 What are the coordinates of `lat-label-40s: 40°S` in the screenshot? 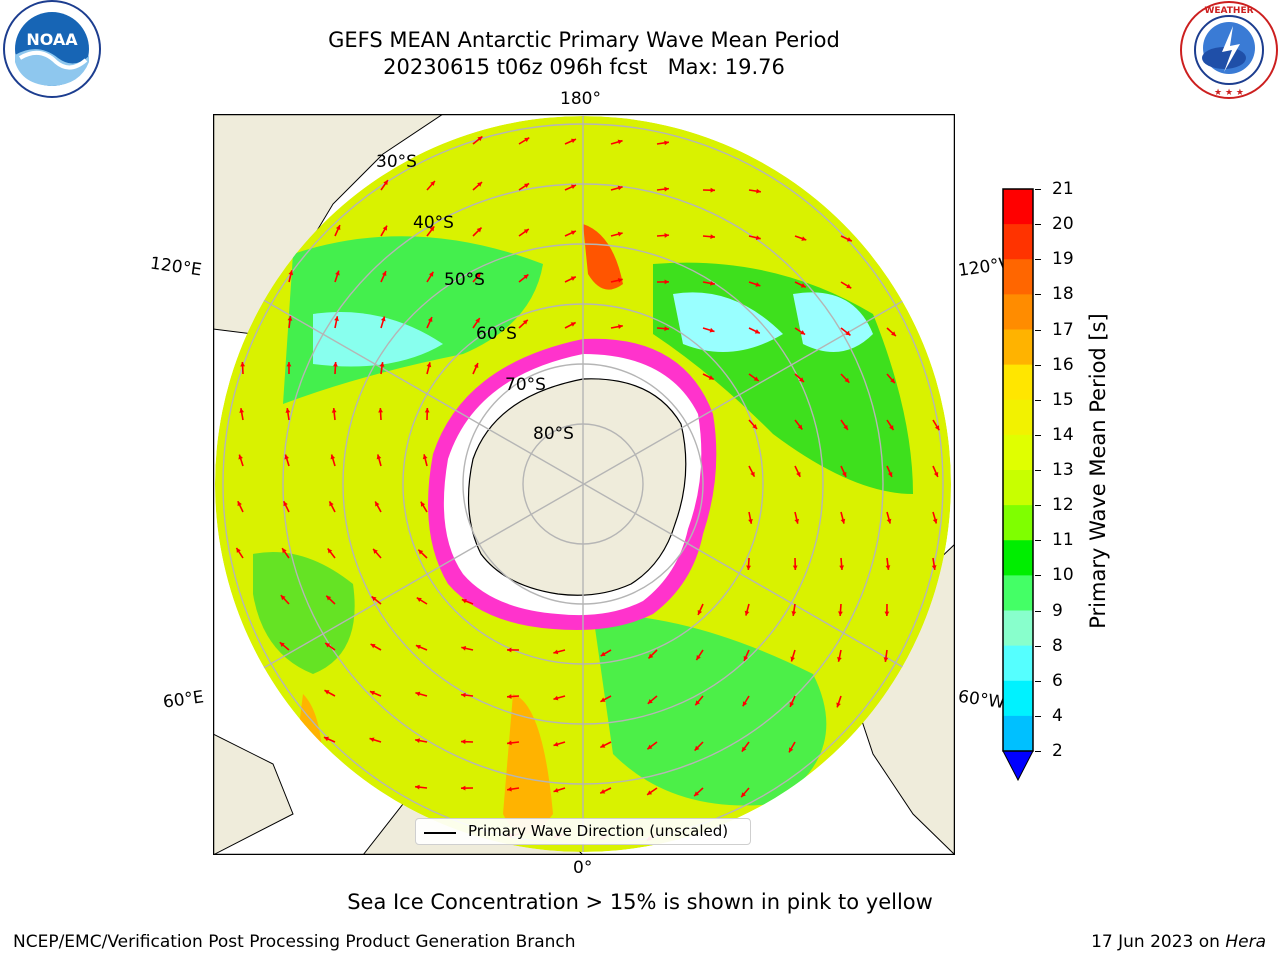 It's located at (433, 223).